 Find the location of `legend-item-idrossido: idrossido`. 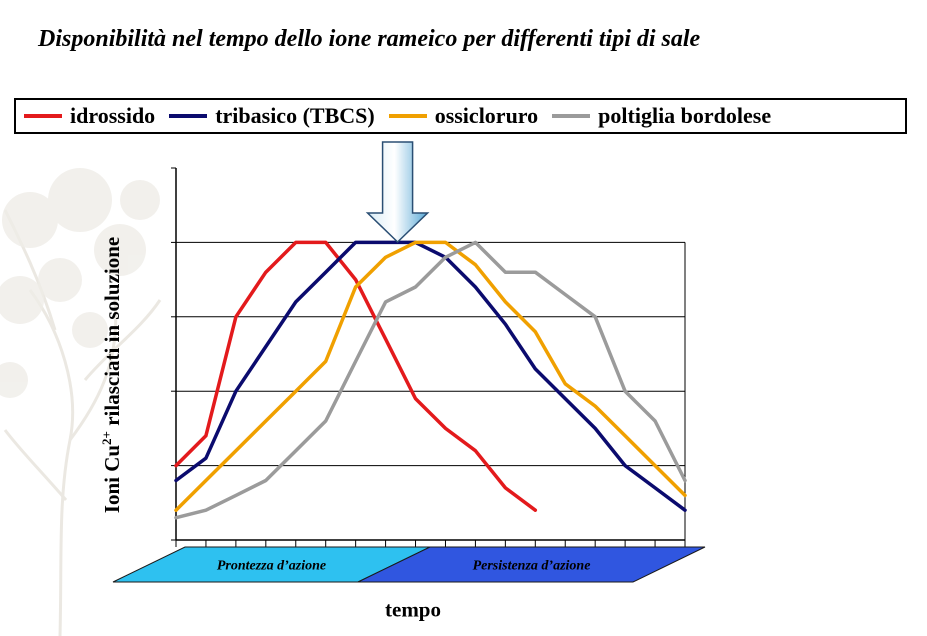

legend-item-idrossido: idrossido is located at coordinates (89, 116).